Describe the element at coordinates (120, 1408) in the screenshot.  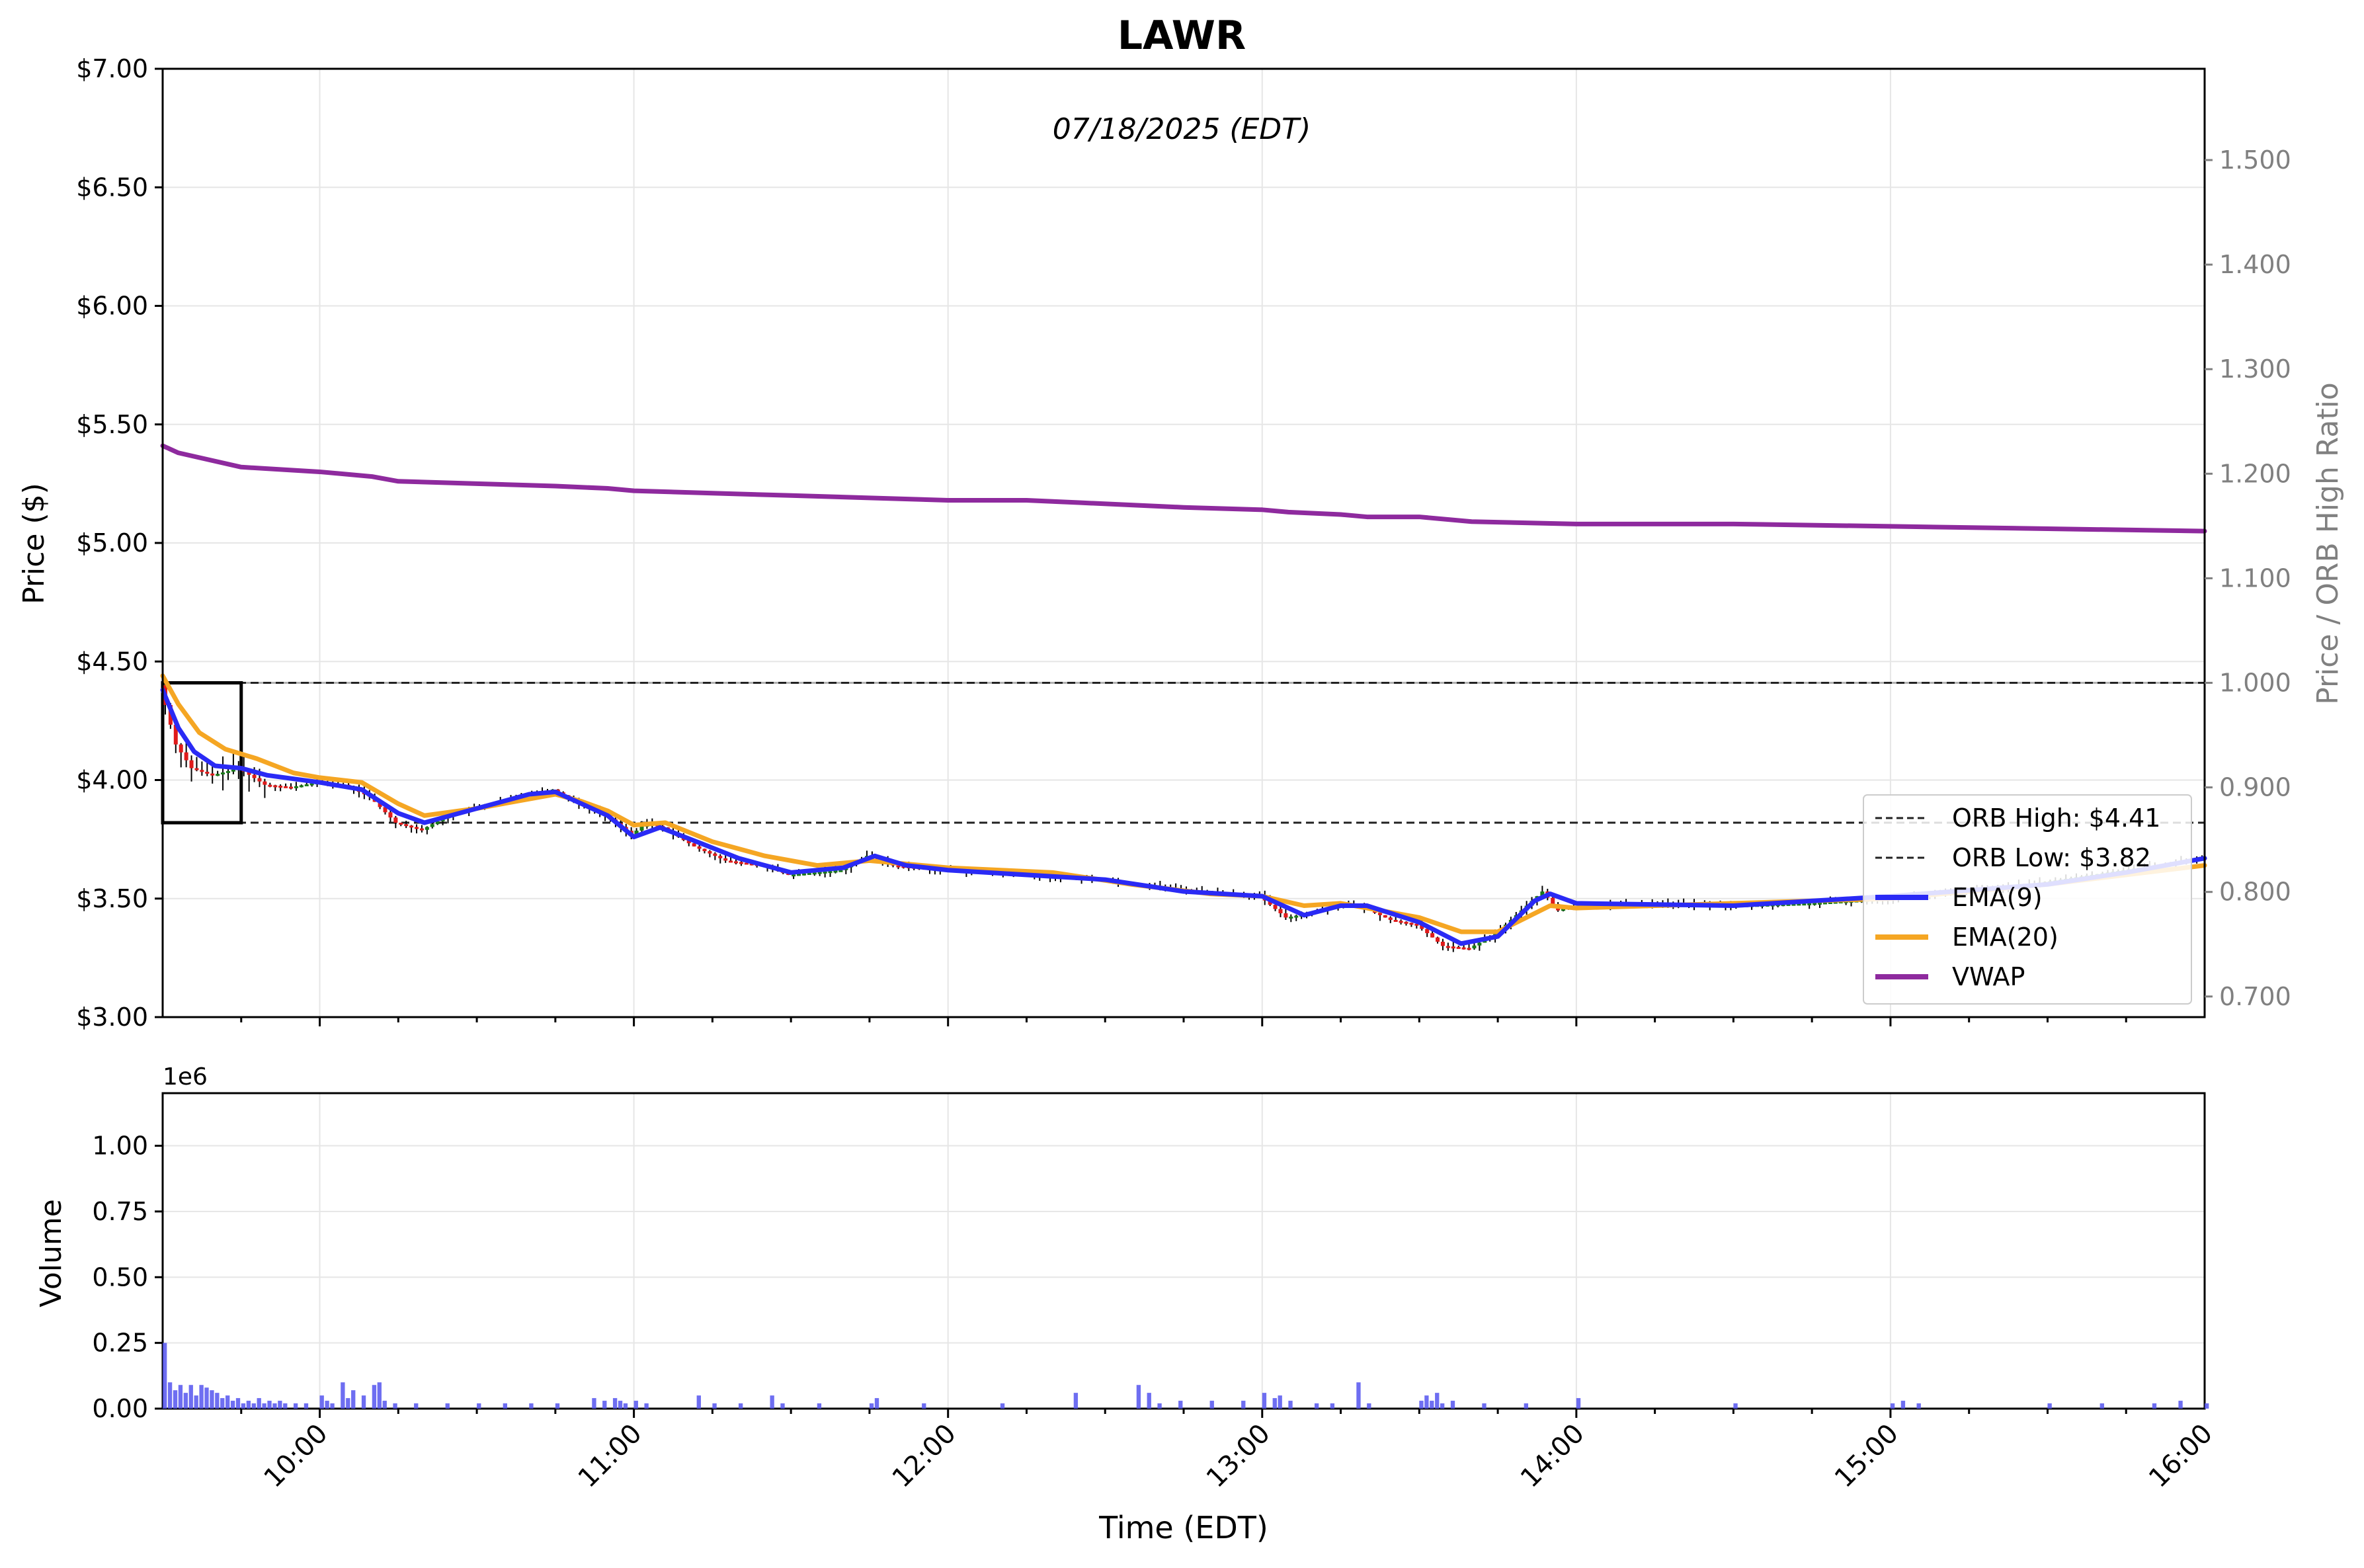
I see `volume-tick-label: 0.00` at that location.